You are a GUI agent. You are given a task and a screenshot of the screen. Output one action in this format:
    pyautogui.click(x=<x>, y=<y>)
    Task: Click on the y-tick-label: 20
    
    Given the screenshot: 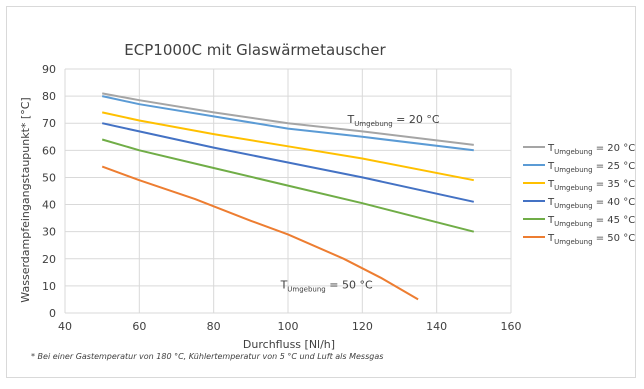 What is the action you would take?
    pyautogui.click(x=49, y=259)
    